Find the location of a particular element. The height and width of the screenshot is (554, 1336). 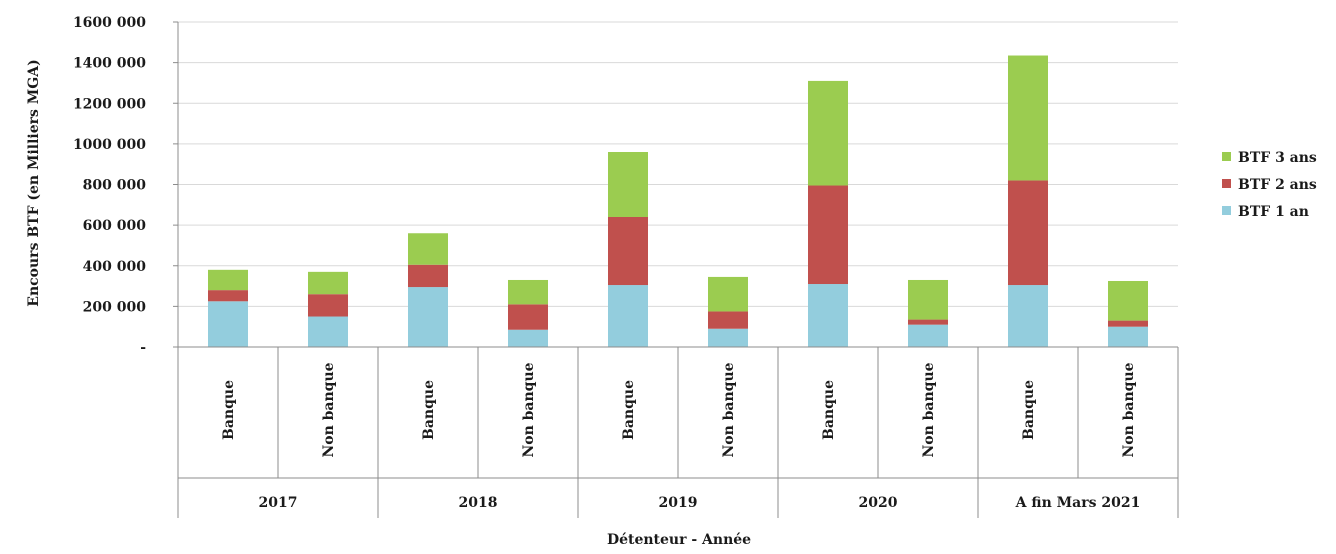

legend-label: BTF 2 ans is located at coordinates (1277, 185).